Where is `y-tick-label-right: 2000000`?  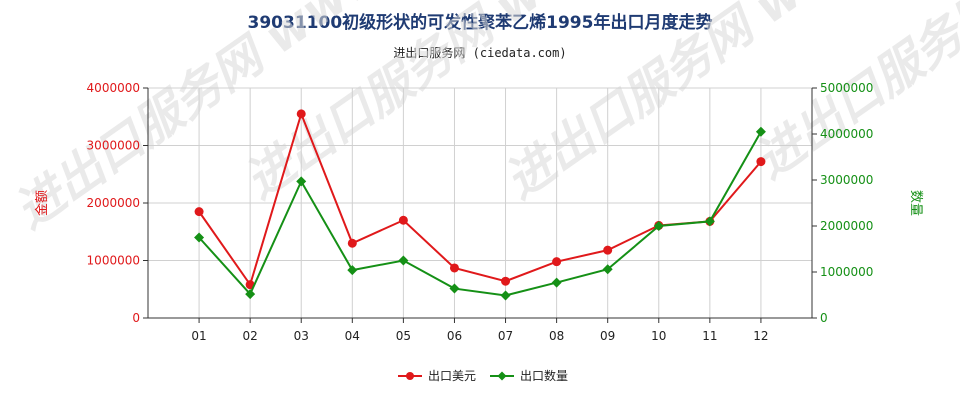 y-tick-label-right: 2000000 is located at coordinates (846, 226).